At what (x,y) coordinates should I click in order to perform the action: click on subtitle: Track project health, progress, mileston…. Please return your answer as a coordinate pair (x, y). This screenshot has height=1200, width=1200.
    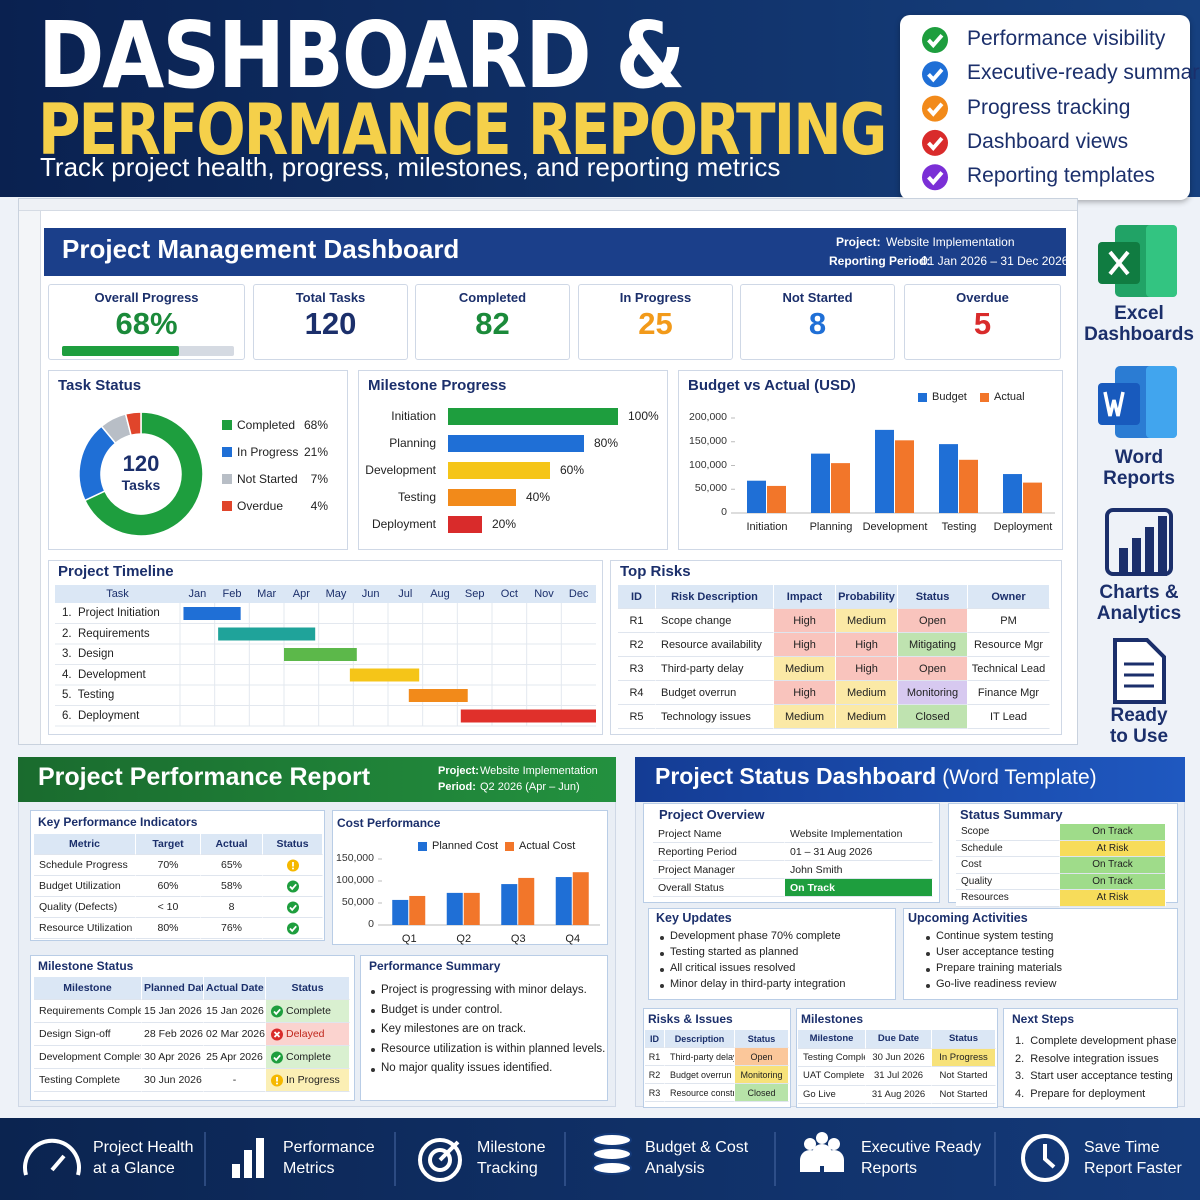
    Looking at the image, I should click on (410, 167).